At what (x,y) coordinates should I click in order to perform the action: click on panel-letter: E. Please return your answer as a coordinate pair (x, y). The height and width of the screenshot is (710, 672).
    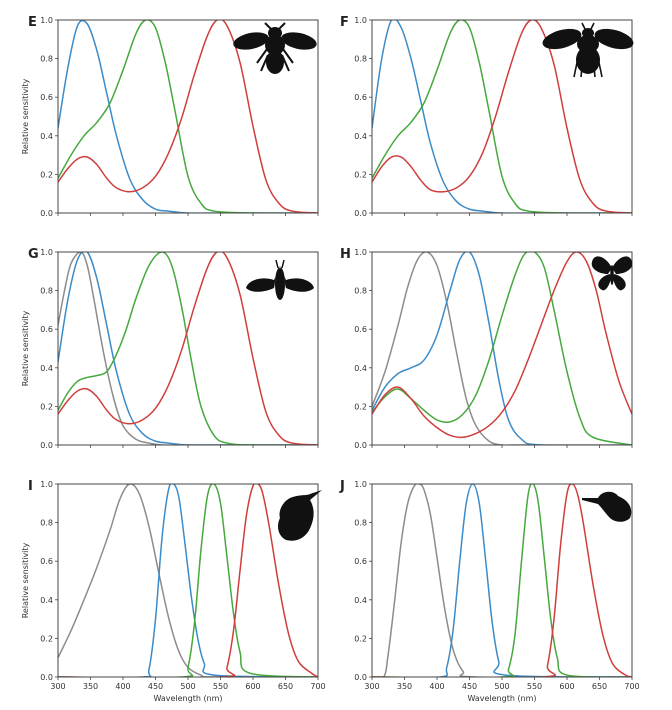
    Looking at the image, I should click on (32, 22).